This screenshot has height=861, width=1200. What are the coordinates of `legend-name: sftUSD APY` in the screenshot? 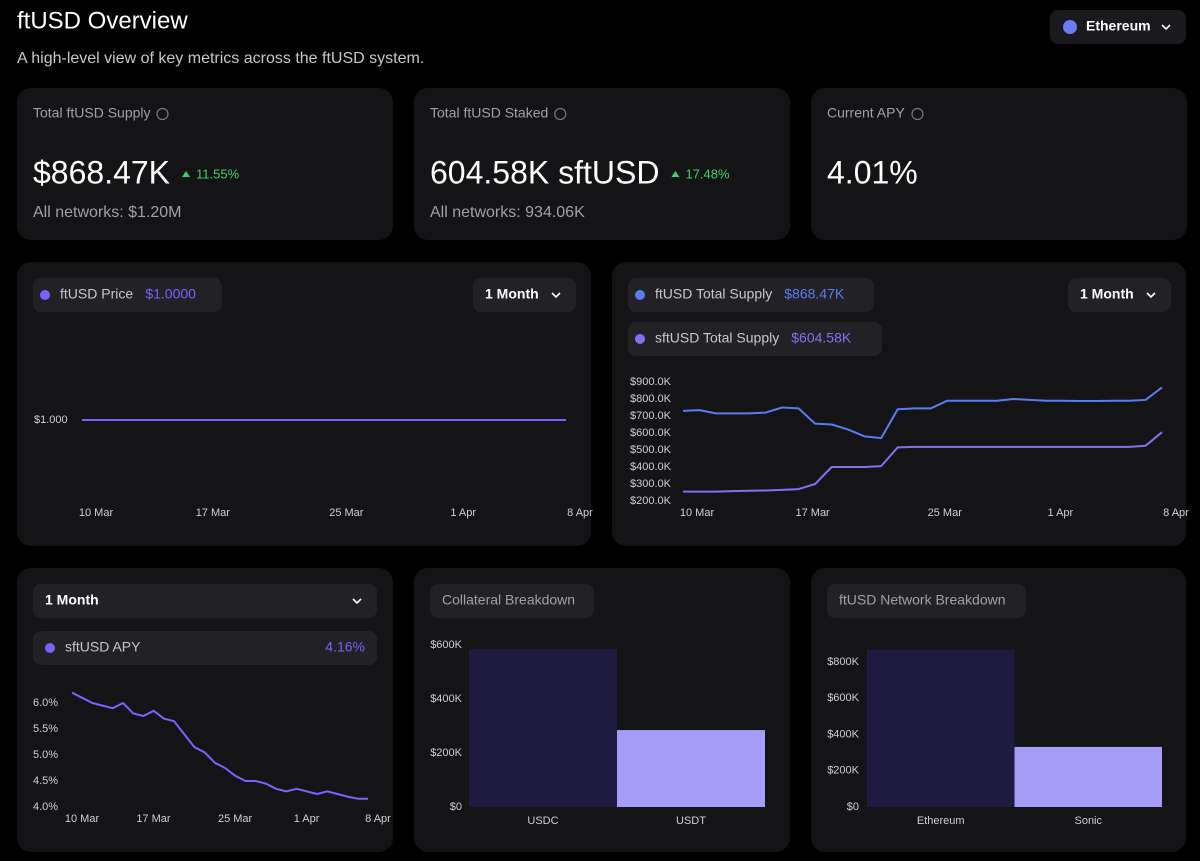 It's located at (103, 647).